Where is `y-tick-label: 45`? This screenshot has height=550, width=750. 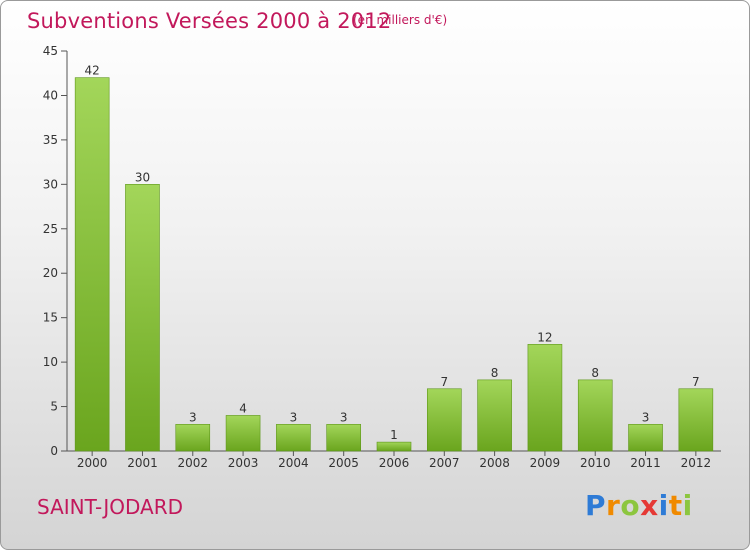
y-tick-label: 45 is located at coordinates (50, 51).